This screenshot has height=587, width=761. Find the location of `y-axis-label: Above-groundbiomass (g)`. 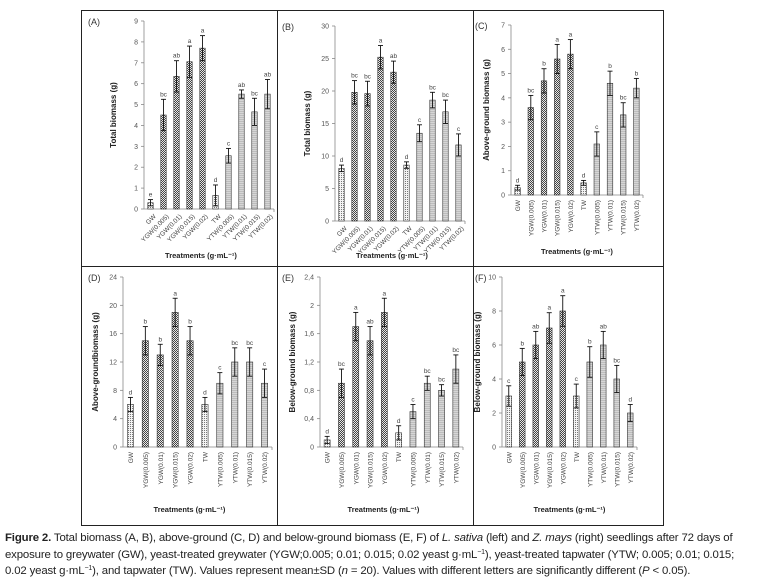

y-axis-label: Above-groundbiomass (g) is located at coordinates (95, 362).